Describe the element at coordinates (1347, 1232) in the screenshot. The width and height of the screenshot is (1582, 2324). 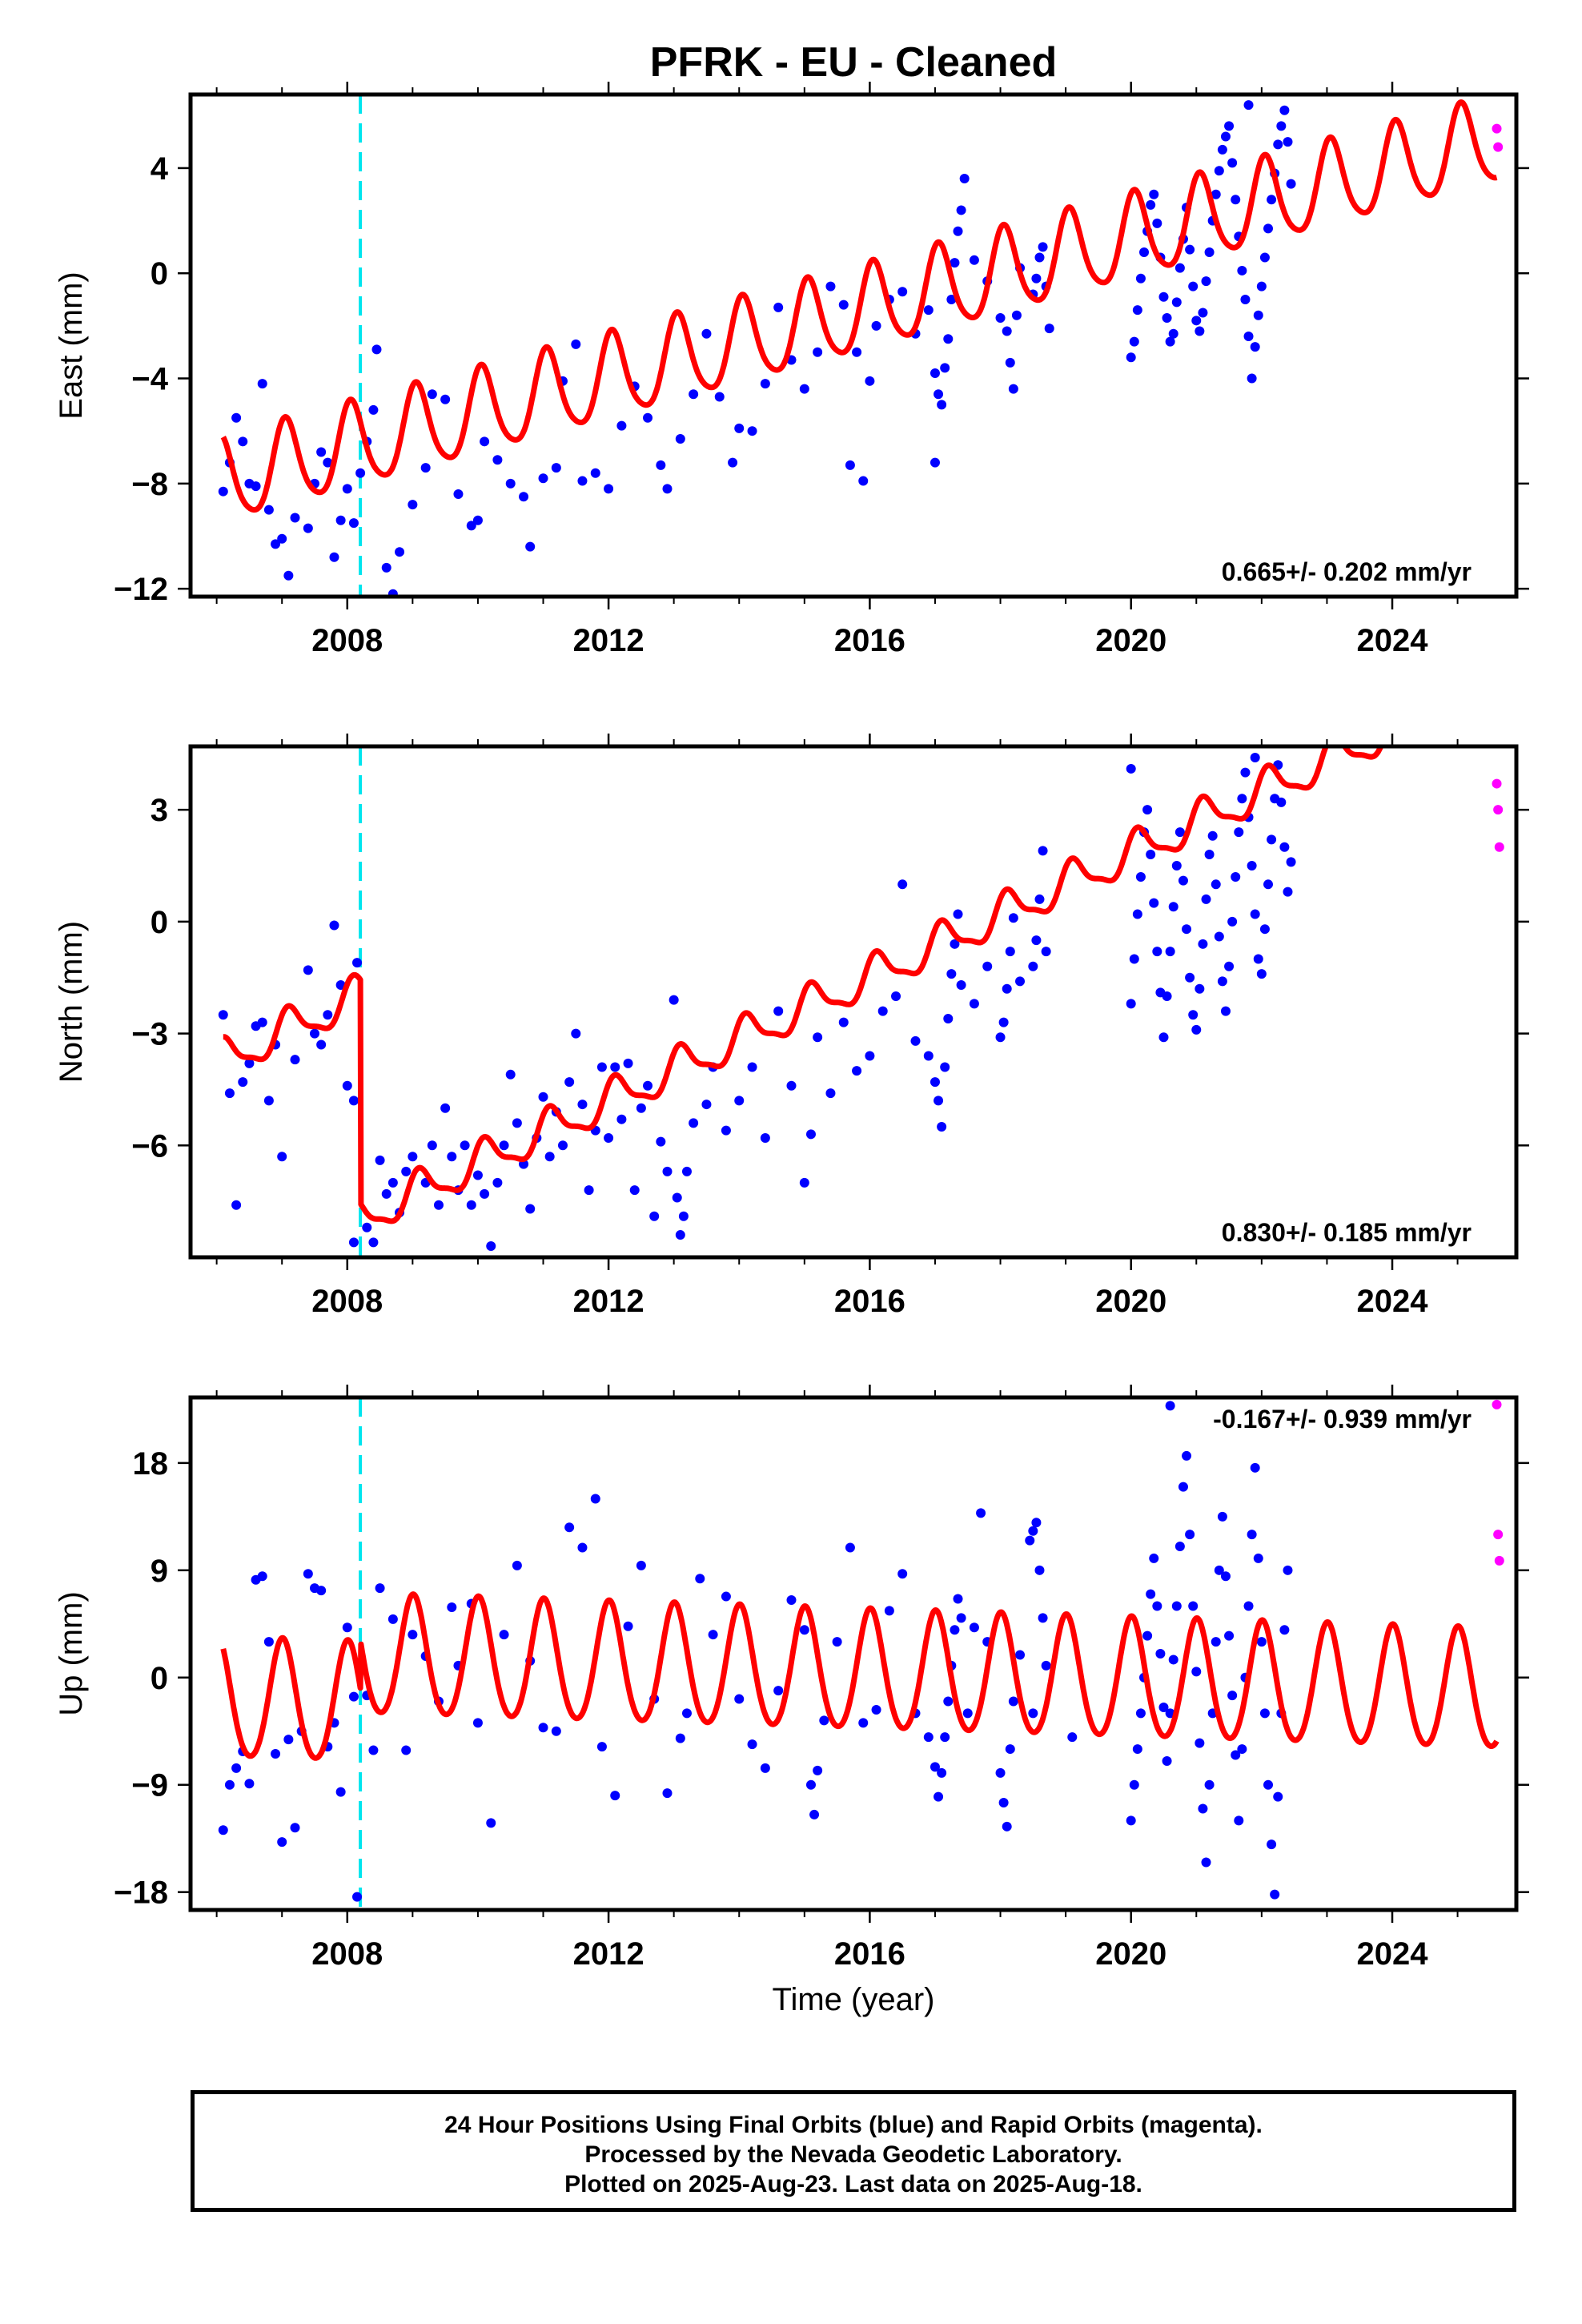
I see `north-rate-label: 0.830+/- 0.185 mm/yr` at that location.